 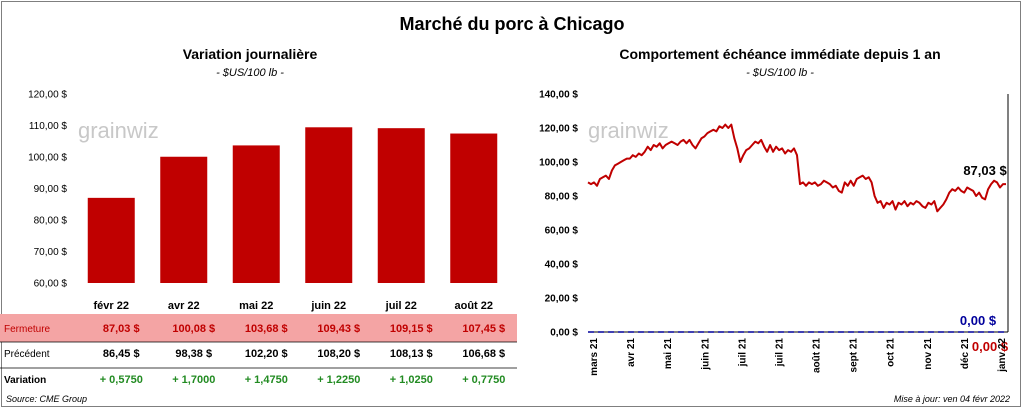 What do you see at coordinates (978, 320) in the screenshot?
I see `zero-label-blue: 0,00 $` at bounding box center [978, 320].